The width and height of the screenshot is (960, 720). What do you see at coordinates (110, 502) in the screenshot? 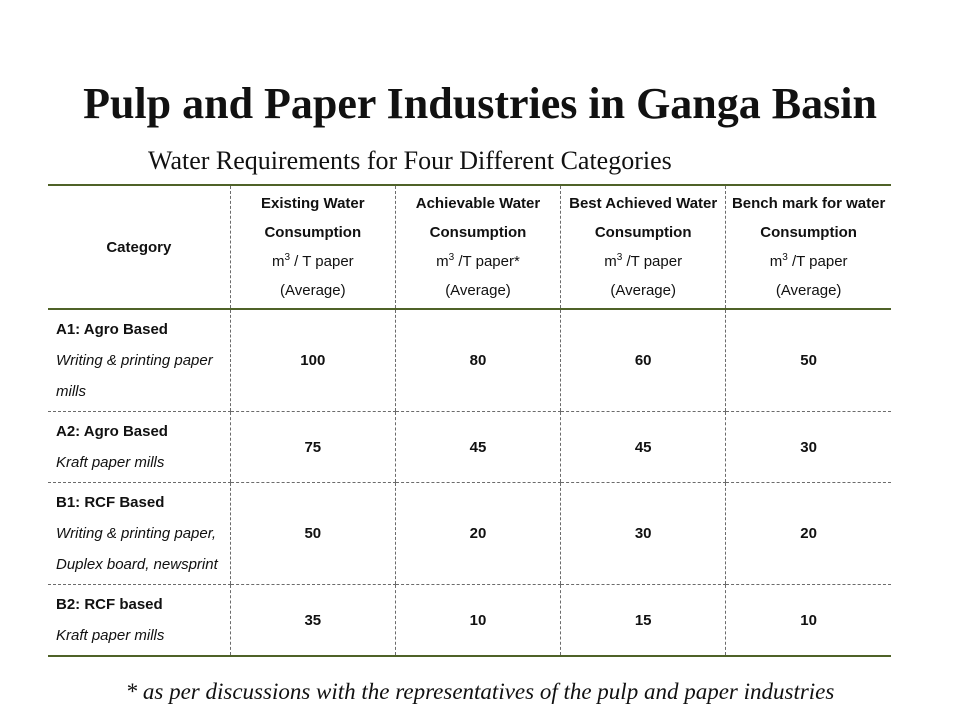
I see `category-name: B1: RCF Based` at bounding box center [110, 502].